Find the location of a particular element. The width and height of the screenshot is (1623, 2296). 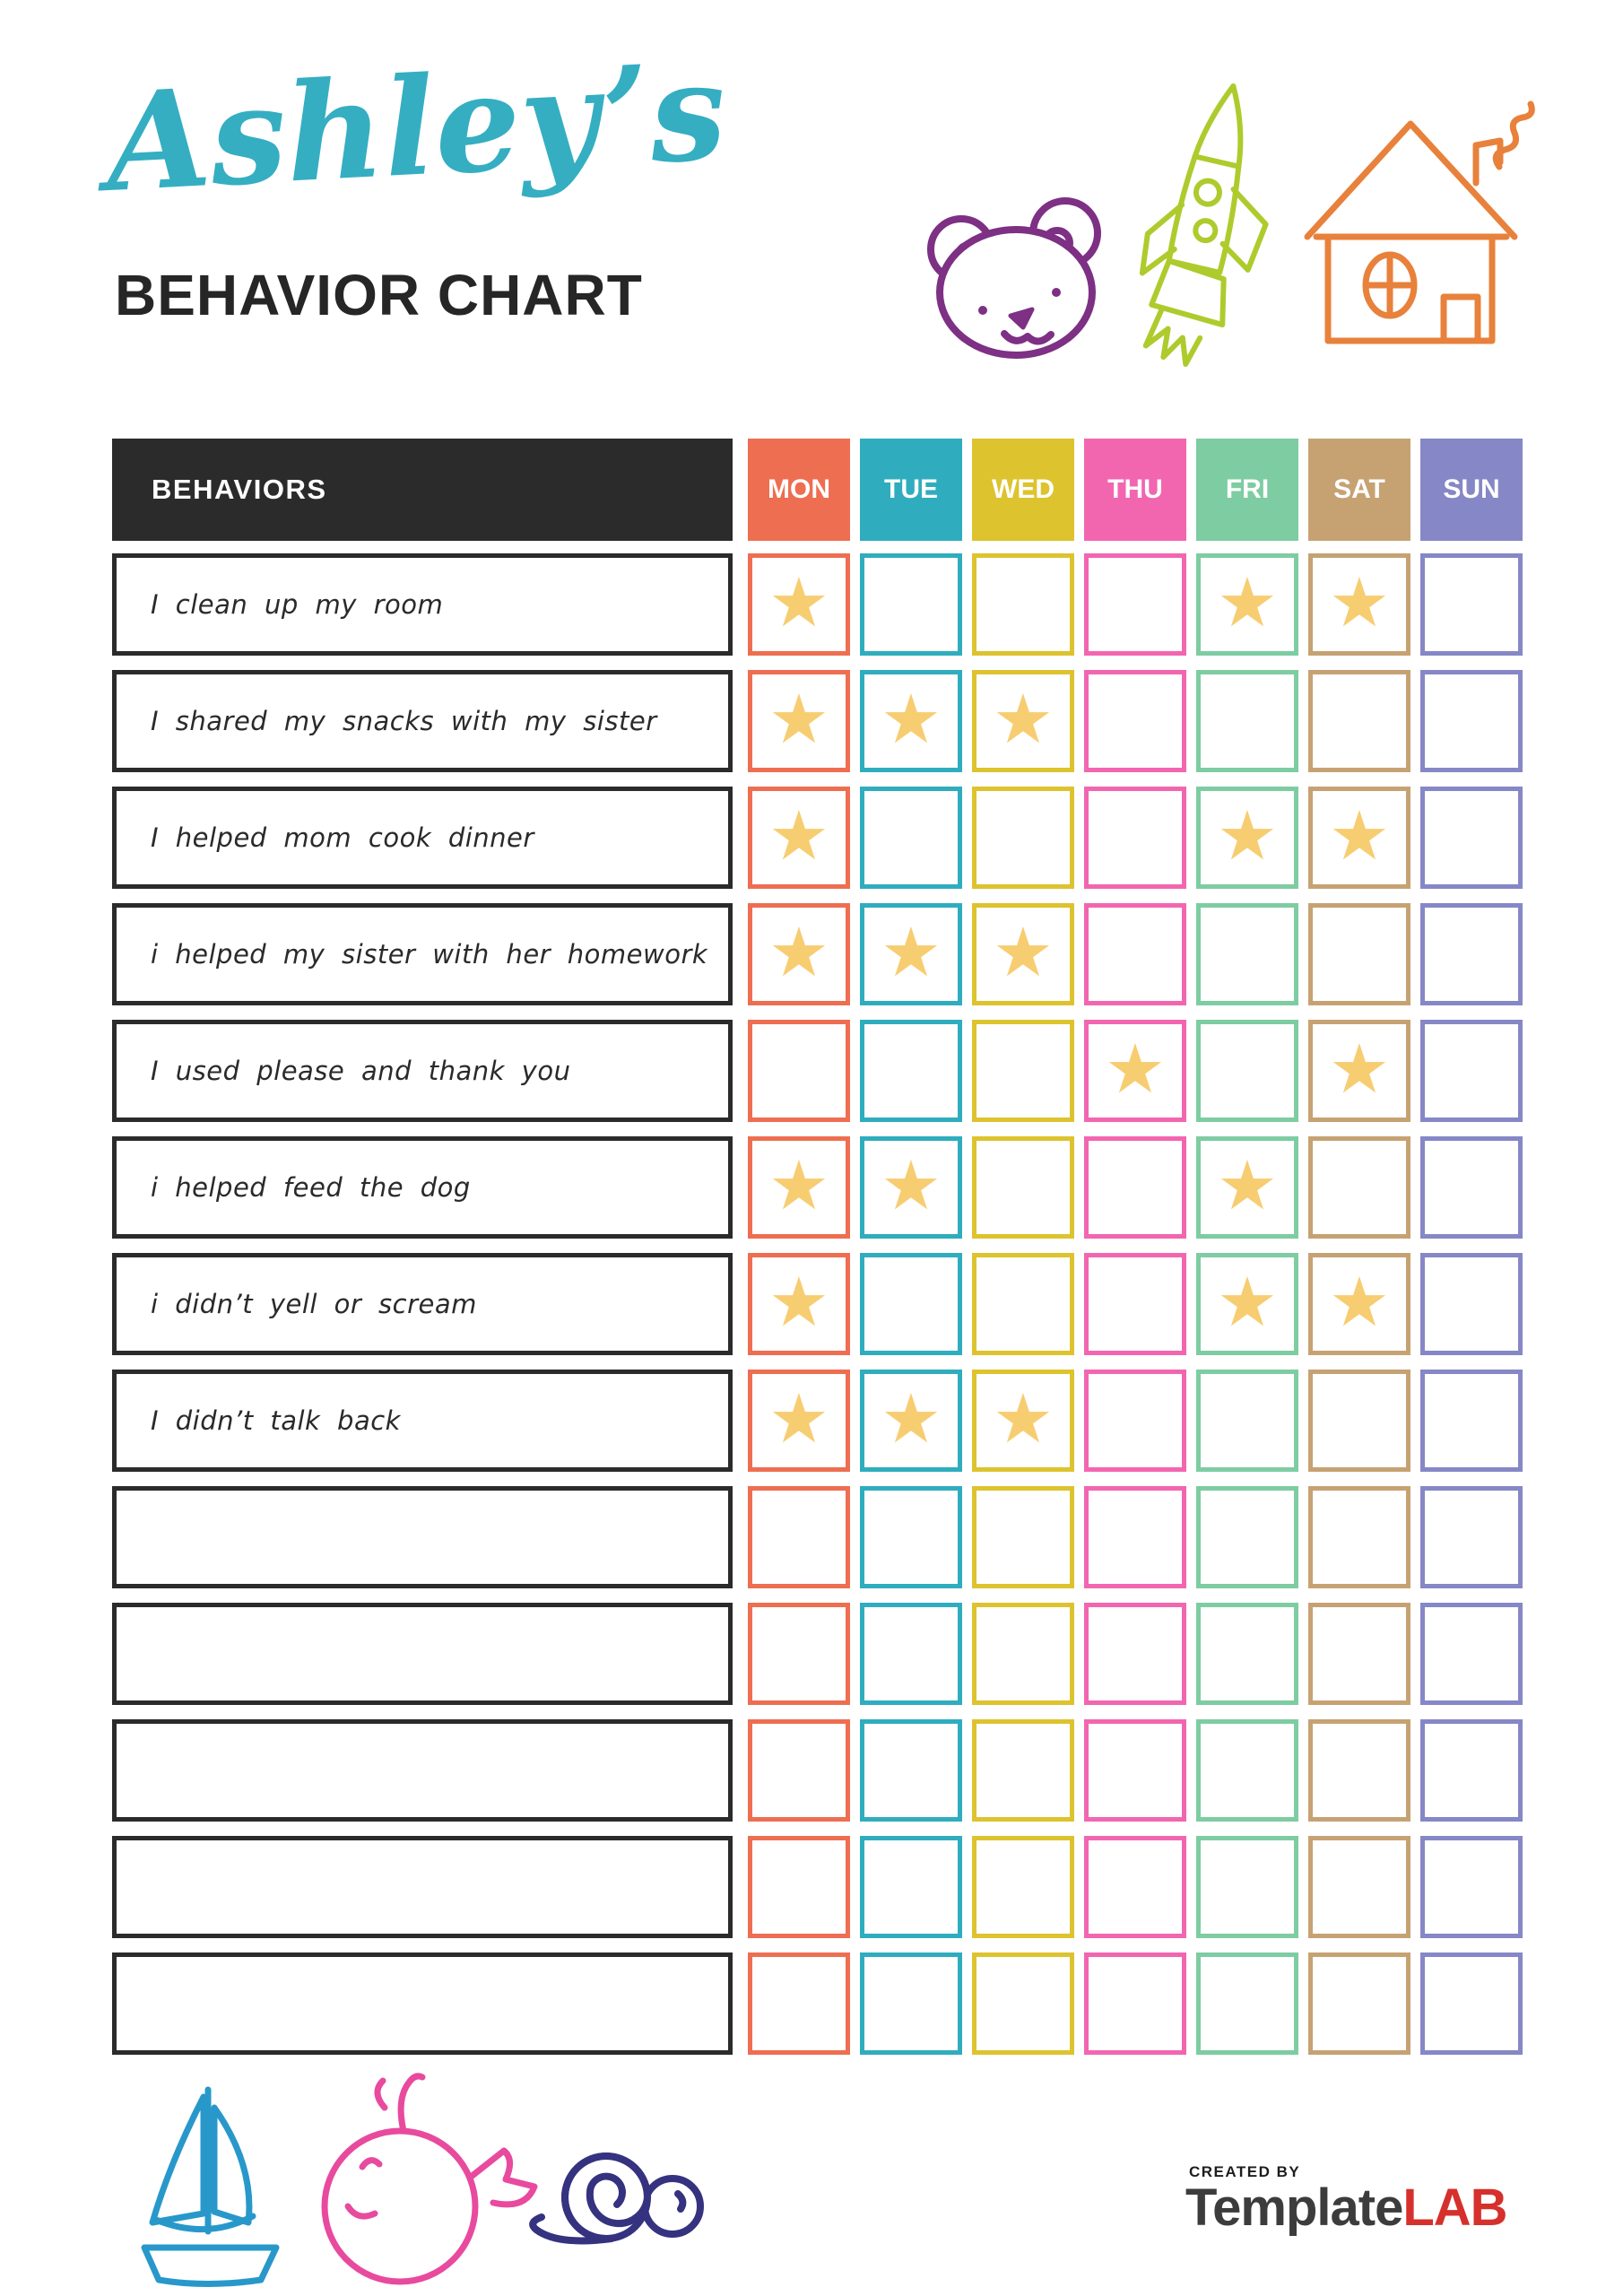

table-row: I helped mom cook dinner ★ ★ ★ is located at coordinates (817, 838).